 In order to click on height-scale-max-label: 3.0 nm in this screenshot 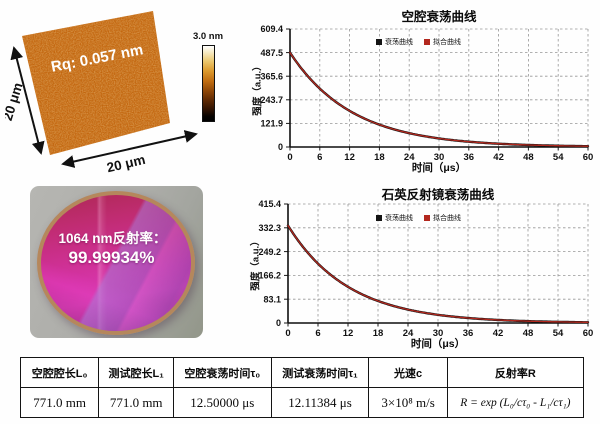, I will do `click(208, 36)`.